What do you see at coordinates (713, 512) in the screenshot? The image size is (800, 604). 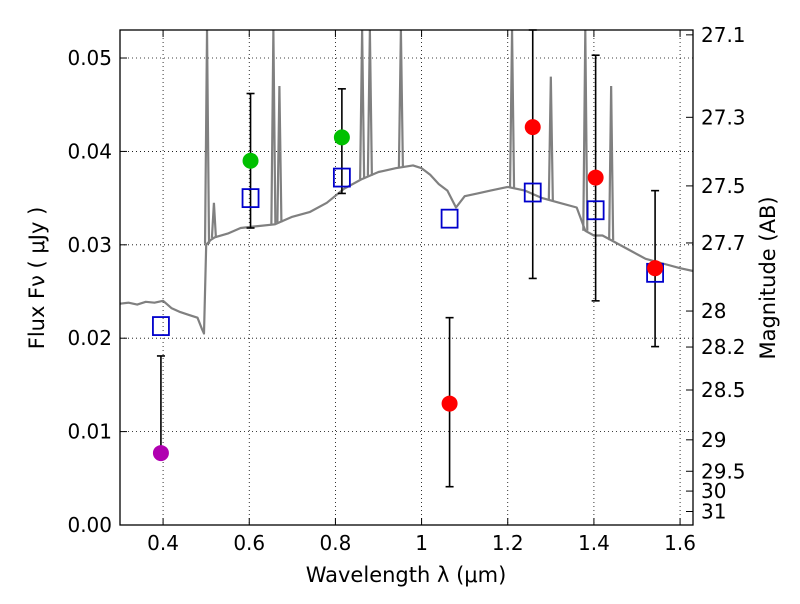 I see `magnitude-tick-label: 31` at bounding box center [713, 512].